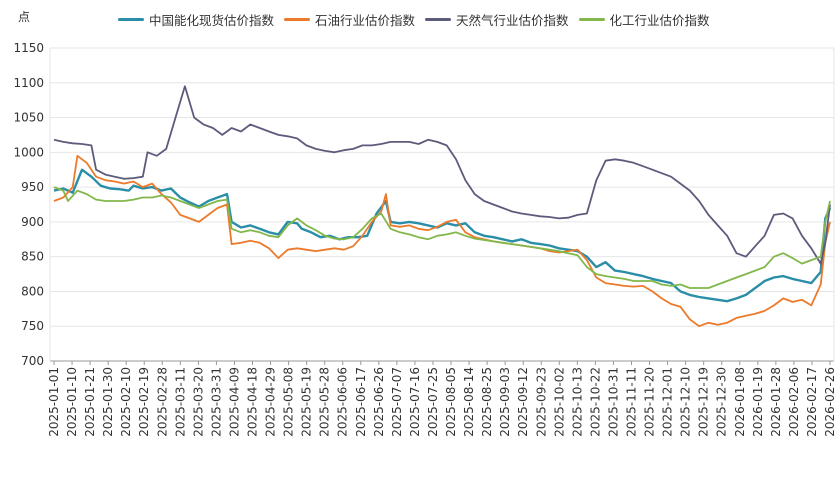 This screenshot has width=837, height=479. Describe the element at coordinates (469, 402) in the screenshot. I see `x-tick-label: 2025-08-14` at that location.